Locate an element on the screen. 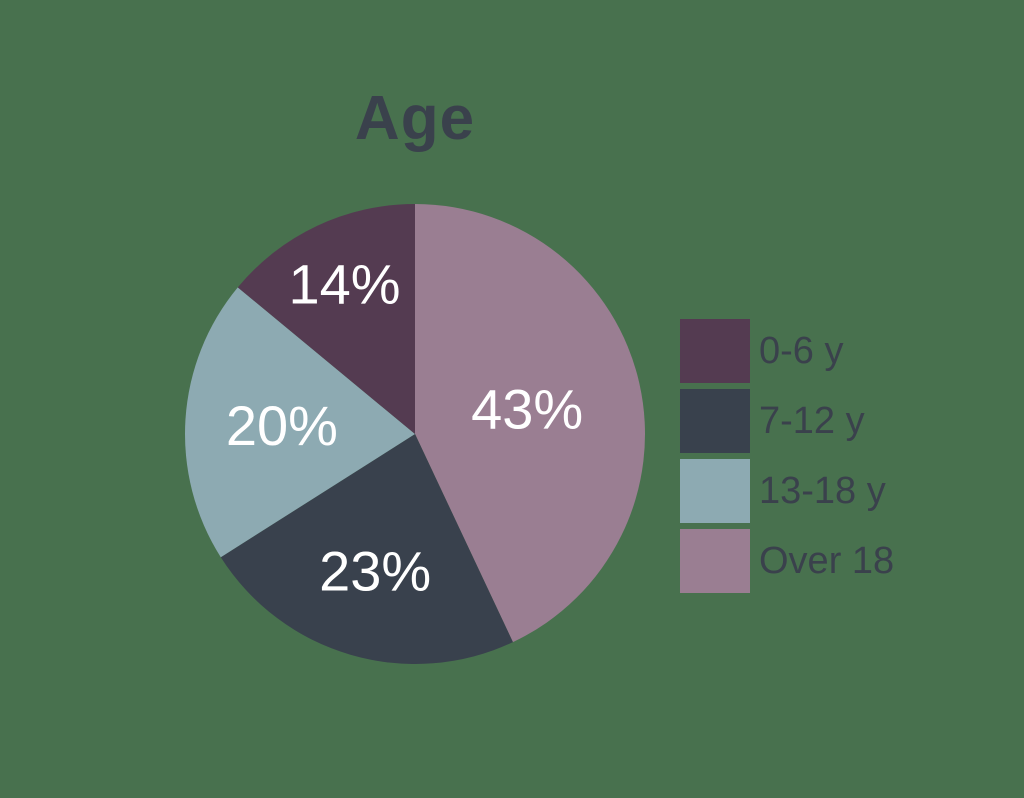 This screenshot has width=1024, height=798. chart-title: Age is located at coordinates (415, 118).